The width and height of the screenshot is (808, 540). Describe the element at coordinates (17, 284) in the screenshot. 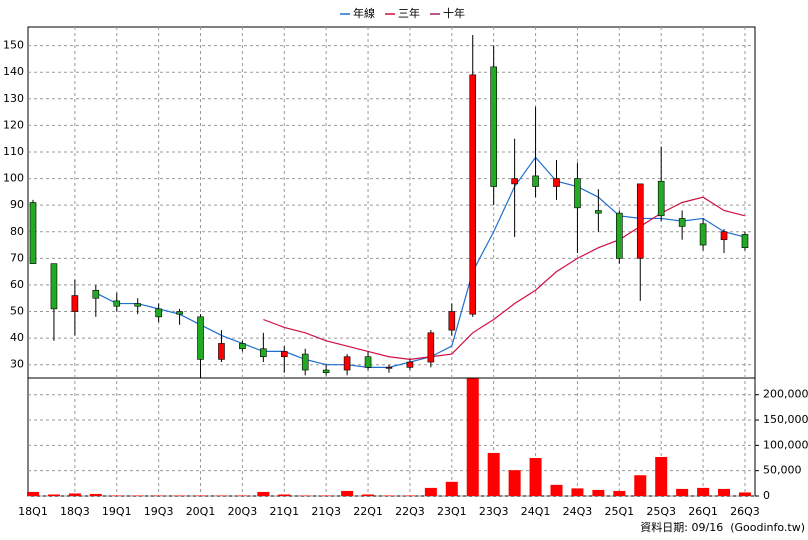

I see `y-tick-label: 60` at that location.